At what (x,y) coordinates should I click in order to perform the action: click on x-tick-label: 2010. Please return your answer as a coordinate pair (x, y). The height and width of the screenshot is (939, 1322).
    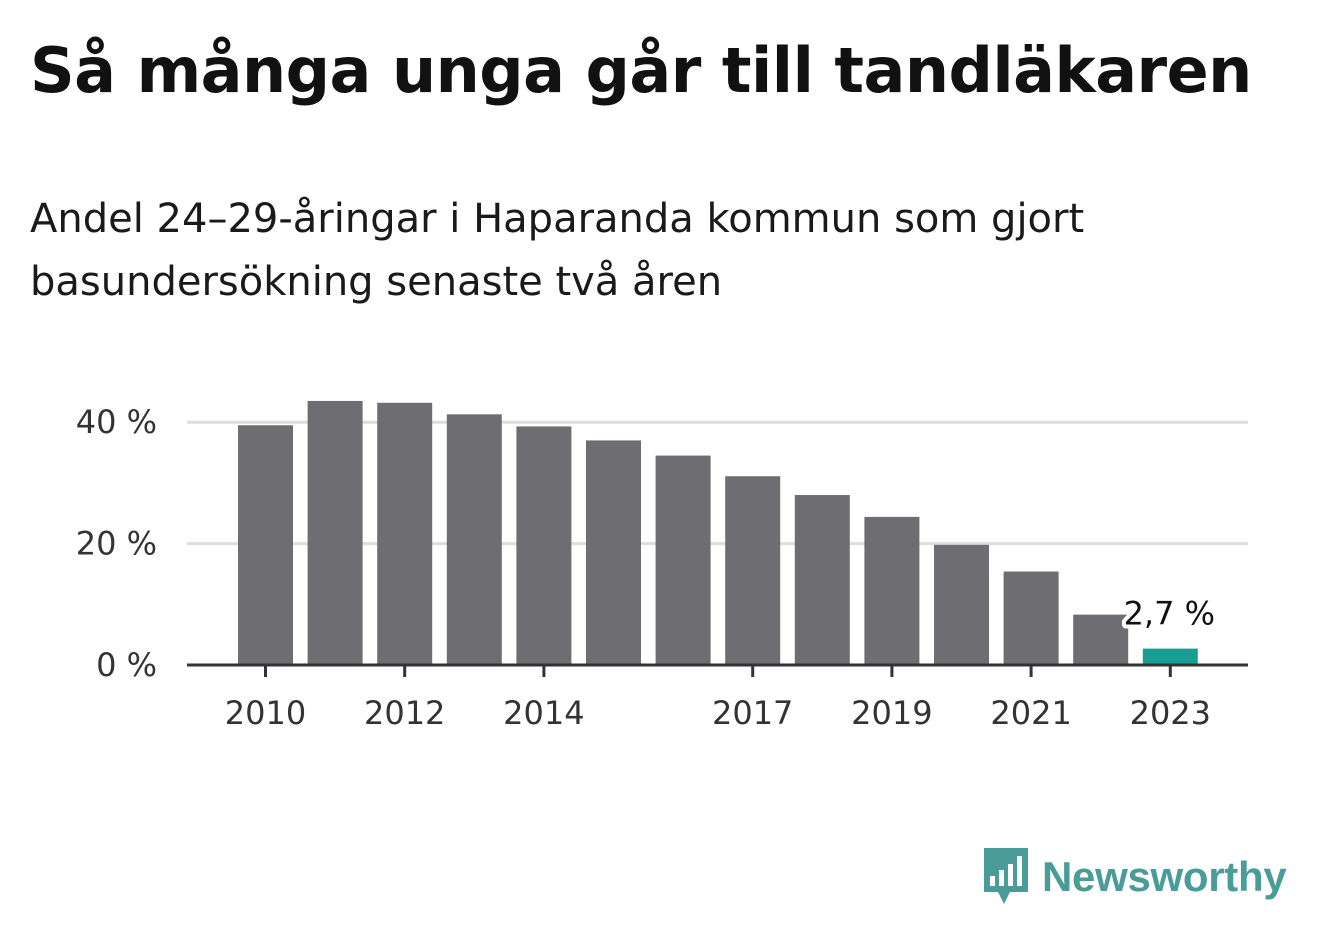
    Looking at the image, I should click on (265, 713).